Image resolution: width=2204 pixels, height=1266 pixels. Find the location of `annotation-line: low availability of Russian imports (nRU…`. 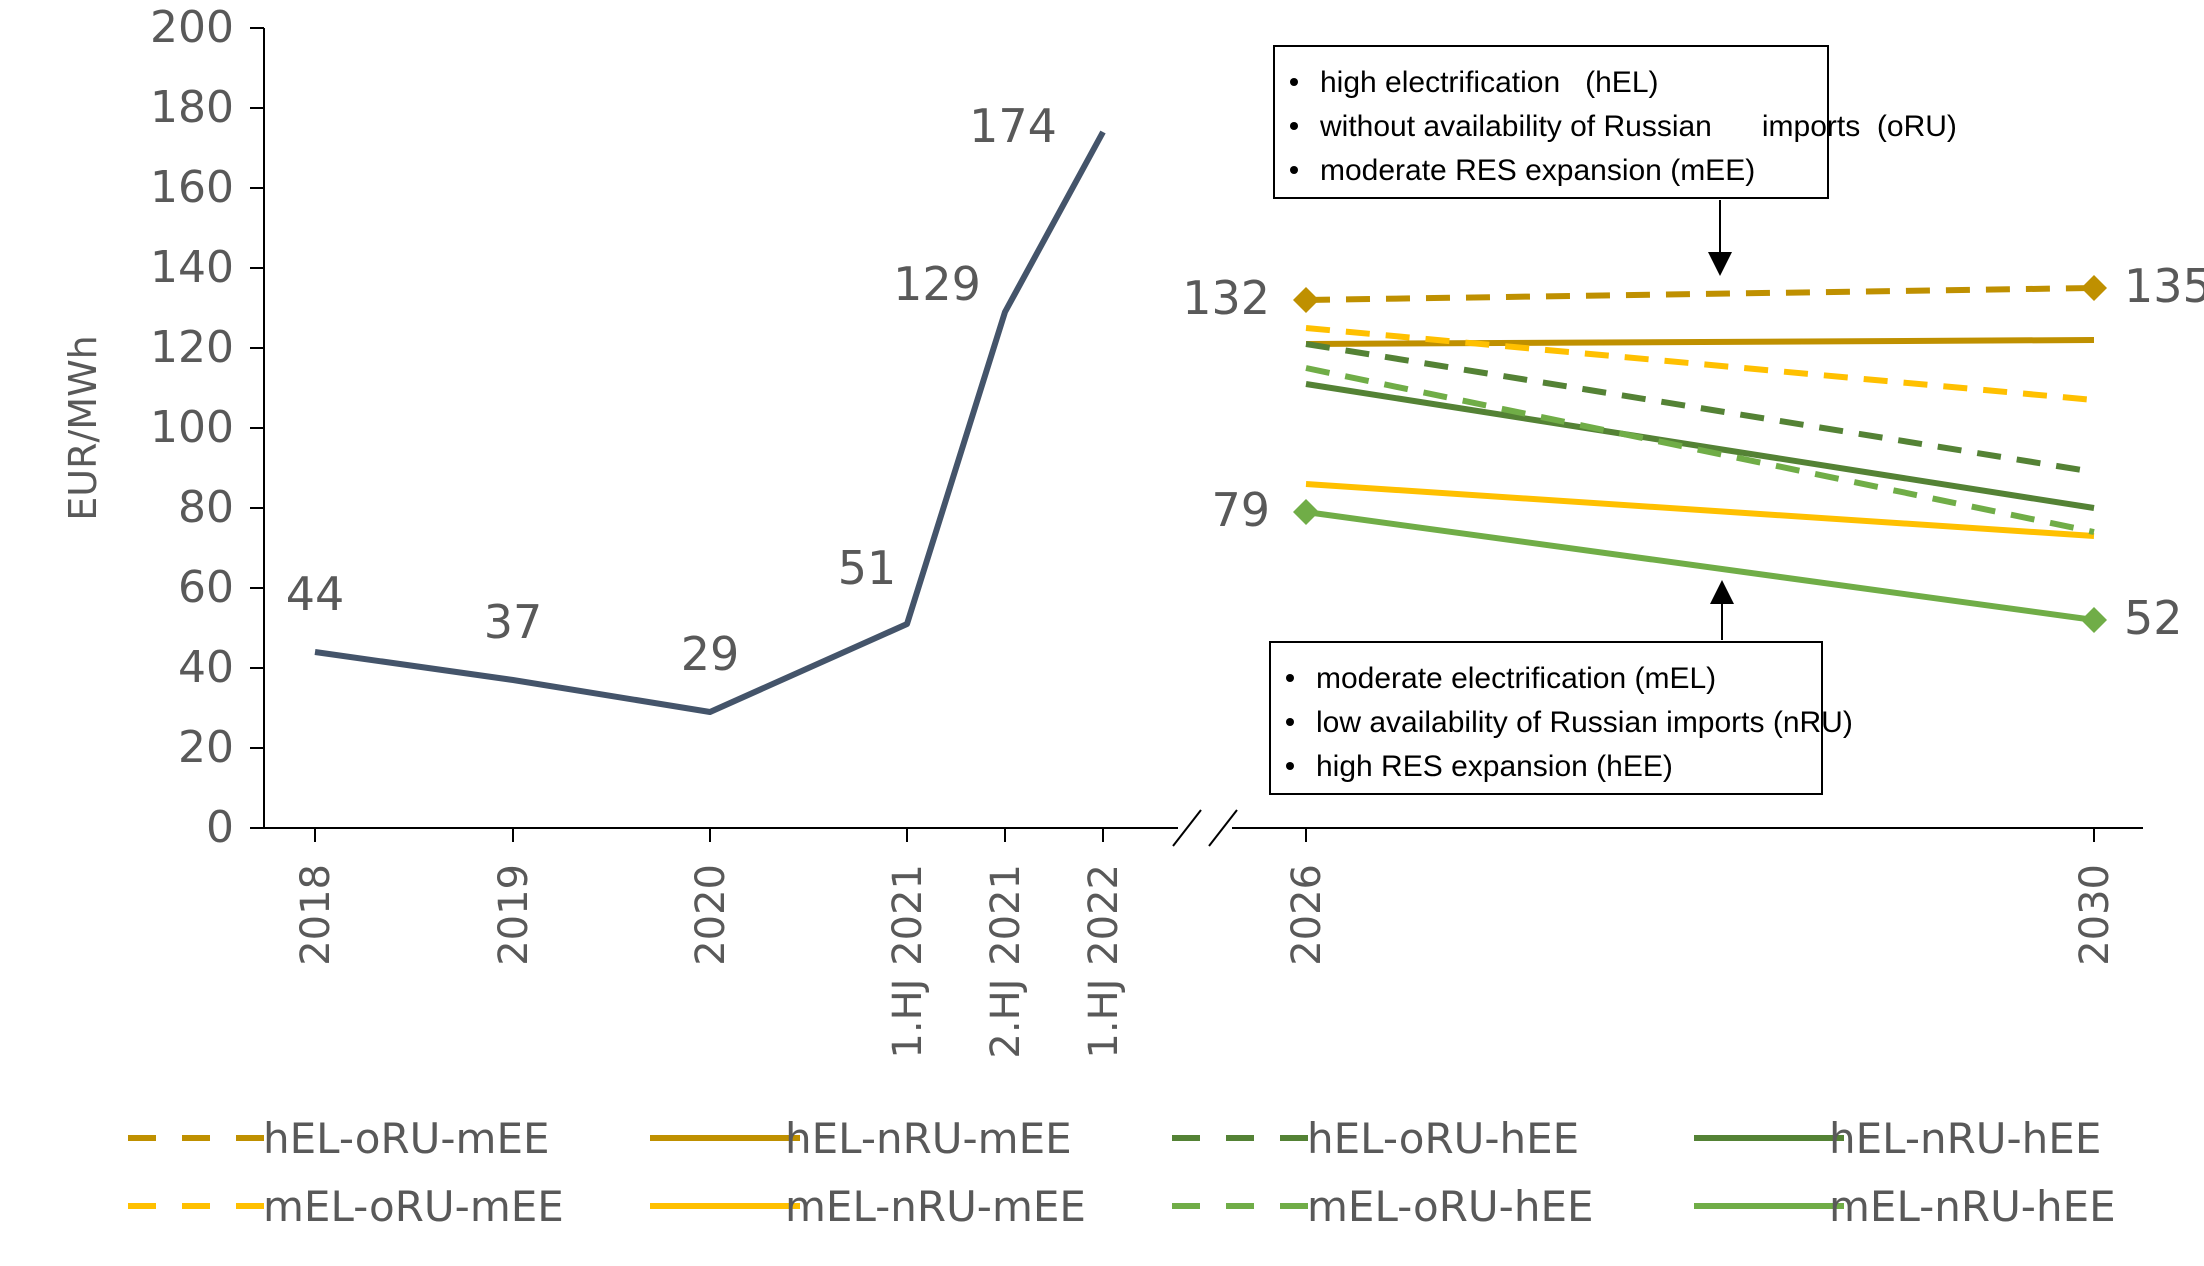

annotation-line: low availability of Russian imports (nRU… is located at coordinates (1584, 722).